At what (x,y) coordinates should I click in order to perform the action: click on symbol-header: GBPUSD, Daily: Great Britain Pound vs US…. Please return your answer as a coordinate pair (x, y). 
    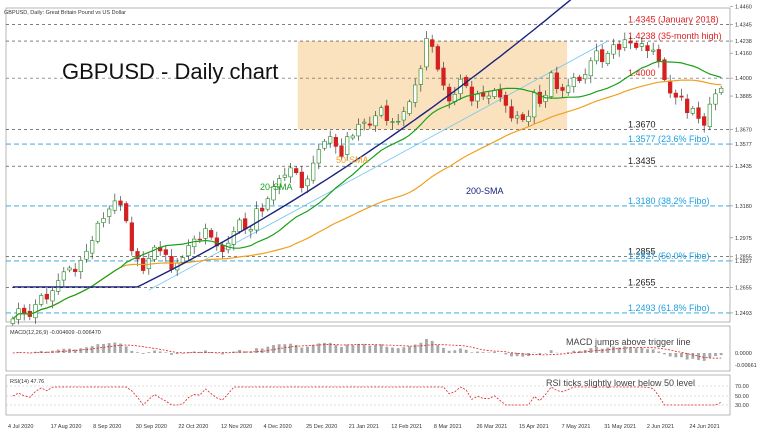
    Looking at the image, I should click on (65, 13).